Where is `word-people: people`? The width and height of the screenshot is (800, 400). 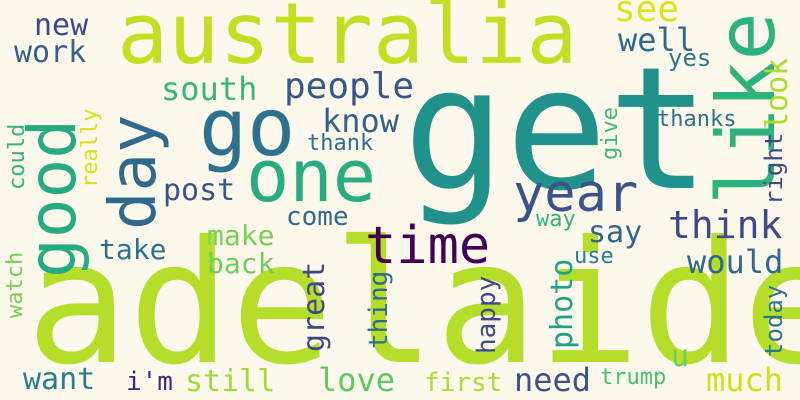 word-people: people is located at coordinates (349, 86).